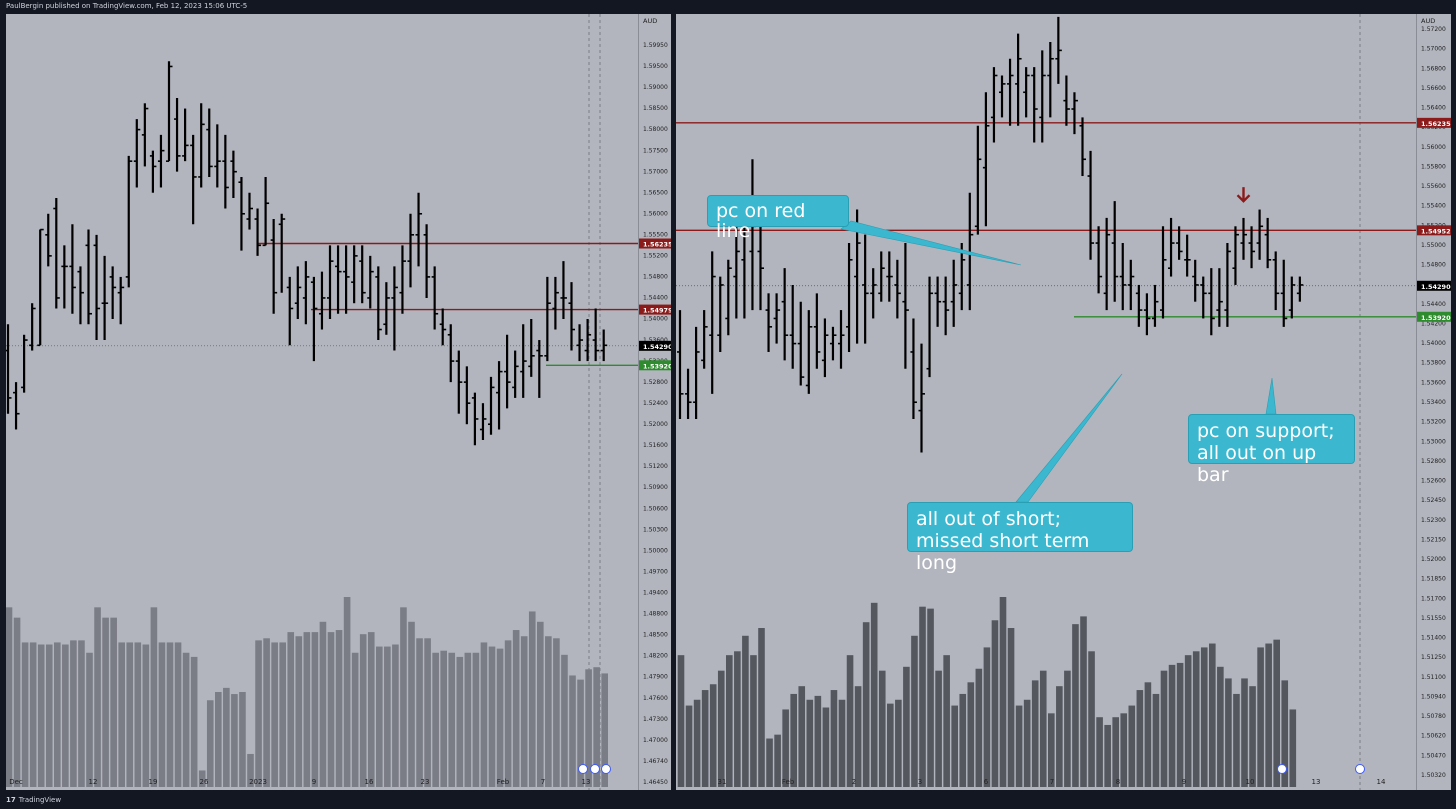 The width and height of the screenshot is (1456, 809). Describe the element at coordinates (93, 782) in the screenshot. I see `x-axis-tick-label: 12` at that location.